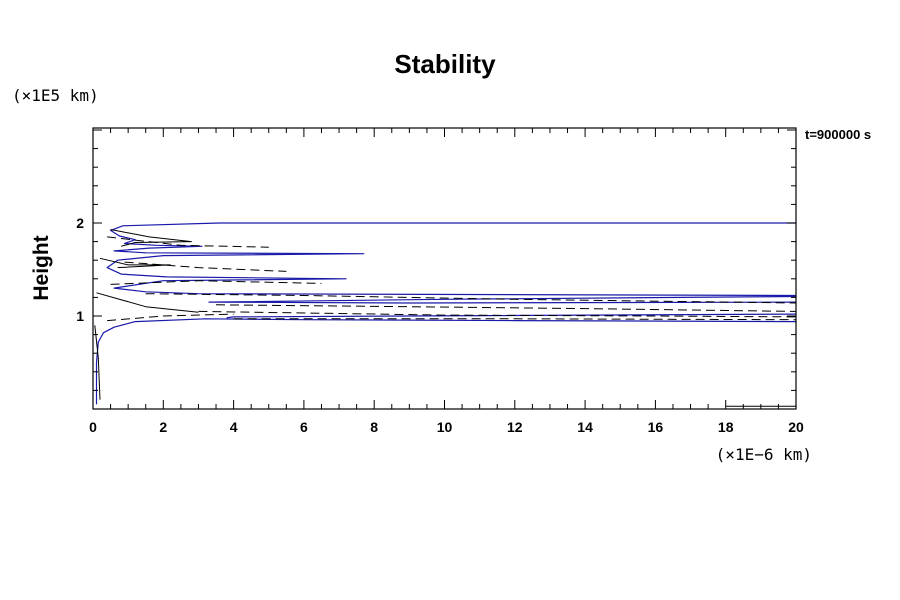 The width and height of the screenshot is (900, 600). I want to click on x-tick-label: 4, so click(234, 427).